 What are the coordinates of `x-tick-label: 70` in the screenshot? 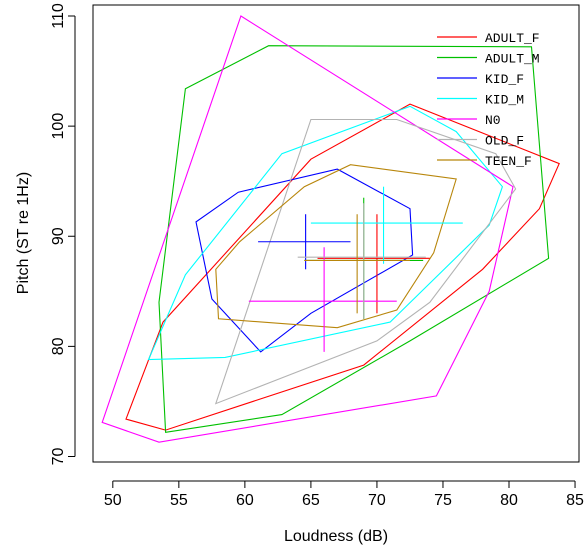 It's located at (377, 500).